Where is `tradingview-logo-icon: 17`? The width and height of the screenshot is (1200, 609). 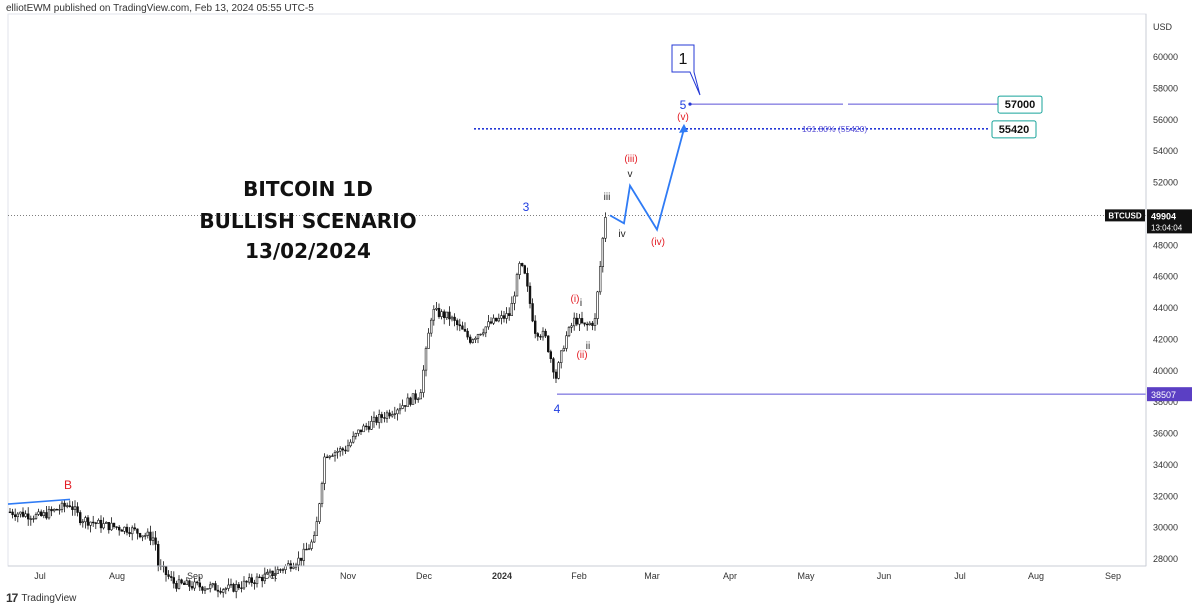 tradingview-logo-icon: 17 is located at coordinates (12, 598).